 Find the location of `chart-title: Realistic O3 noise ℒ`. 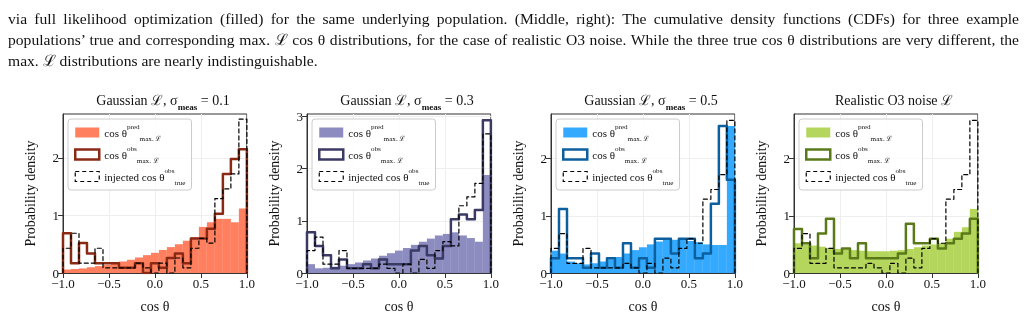

chart-title: Realistic O3 noise ℒ is located at coordinates (894, 100).